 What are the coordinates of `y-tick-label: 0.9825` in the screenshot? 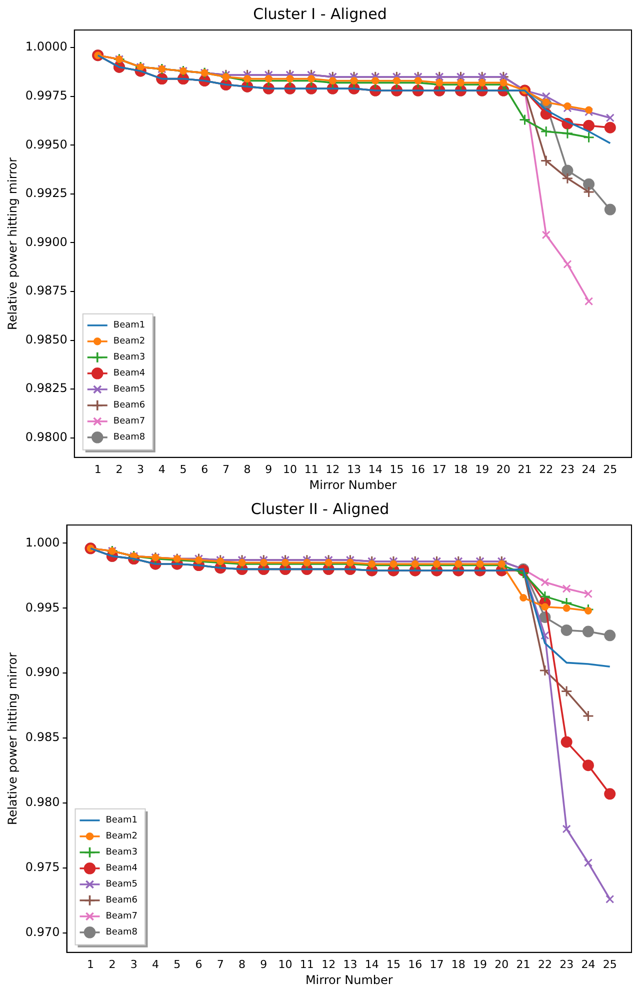 It's located at (46, 388).